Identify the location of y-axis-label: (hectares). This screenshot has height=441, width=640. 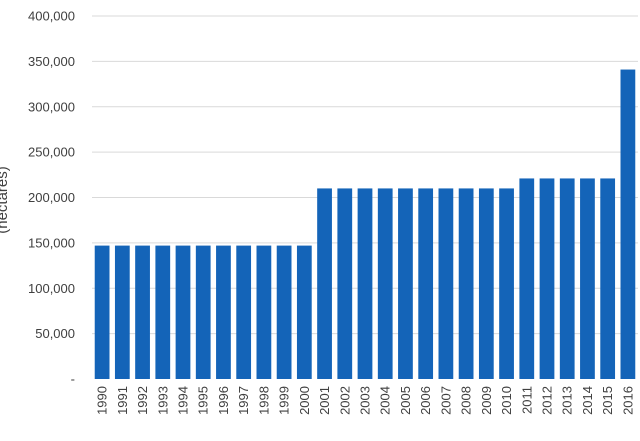
(5, 200).